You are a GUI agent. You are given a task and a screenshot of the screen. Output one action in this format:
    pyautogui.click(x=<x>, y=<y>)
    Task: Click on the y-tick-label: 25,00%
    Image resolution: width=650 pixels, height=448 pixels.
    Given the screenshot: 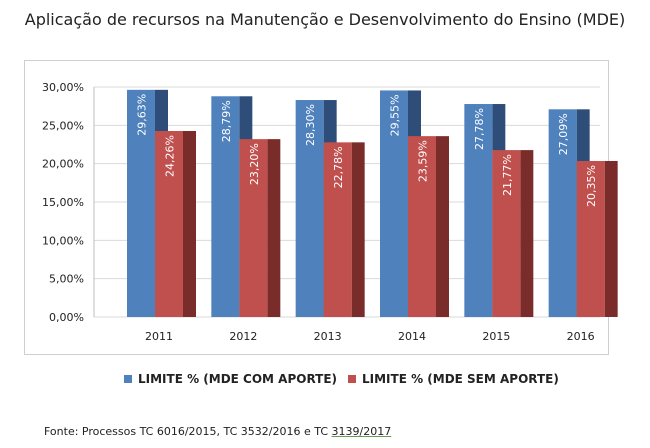 What is the action you would take?
    pyautogui.click(x=63, y=125)
    